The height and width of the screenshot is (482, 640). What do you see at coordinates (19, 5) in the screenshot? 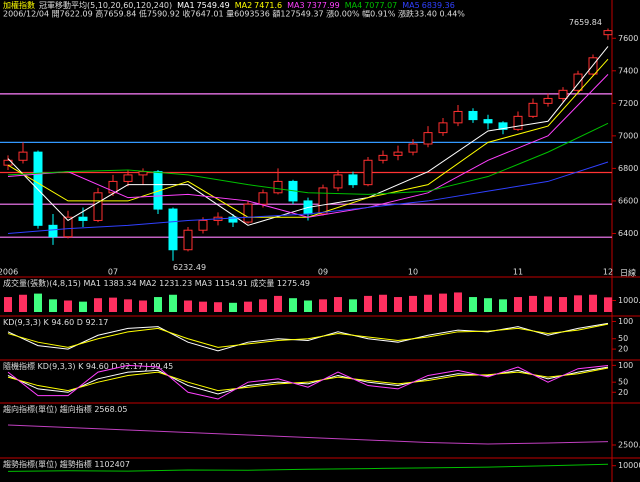
I see `title-text: 加權指數` at bounding box center [19, 5].